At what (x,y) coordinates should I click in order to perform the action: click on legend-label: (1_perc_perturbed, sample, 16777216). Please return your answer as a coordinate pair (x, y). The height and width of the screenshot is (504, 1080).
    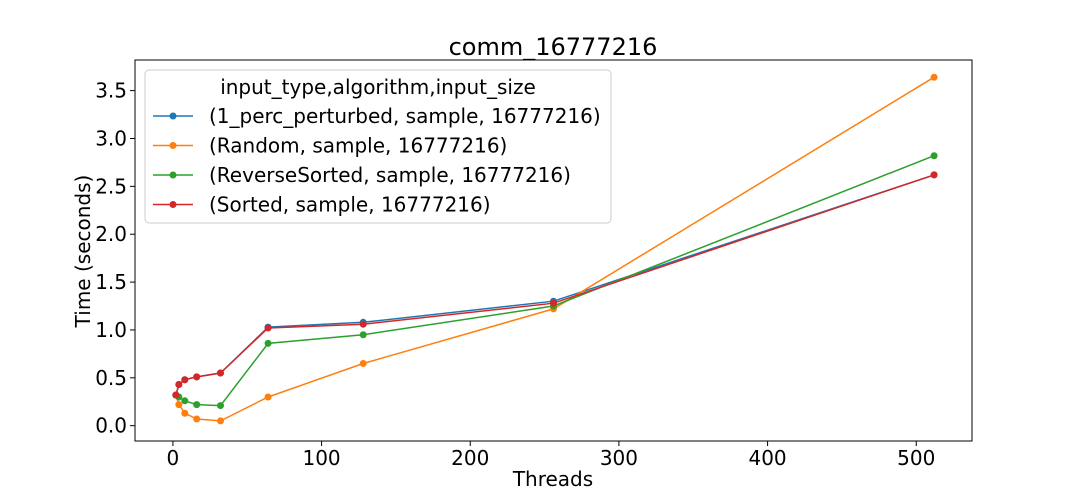
    Looking at the image, I should click on (405, 116).